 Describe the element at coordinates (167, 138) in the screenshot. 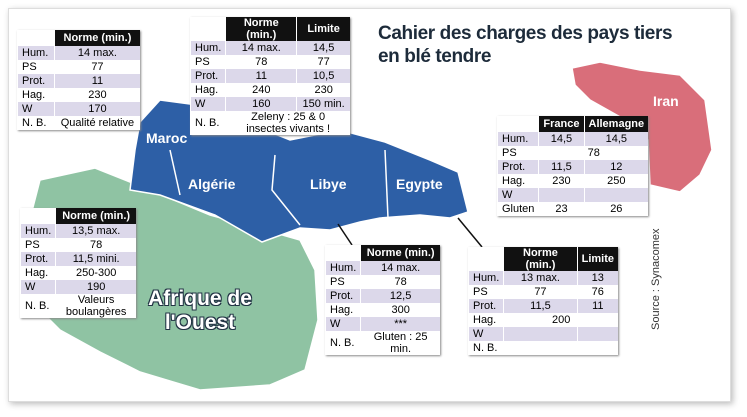

I see `map-label: Maroc` at that location.